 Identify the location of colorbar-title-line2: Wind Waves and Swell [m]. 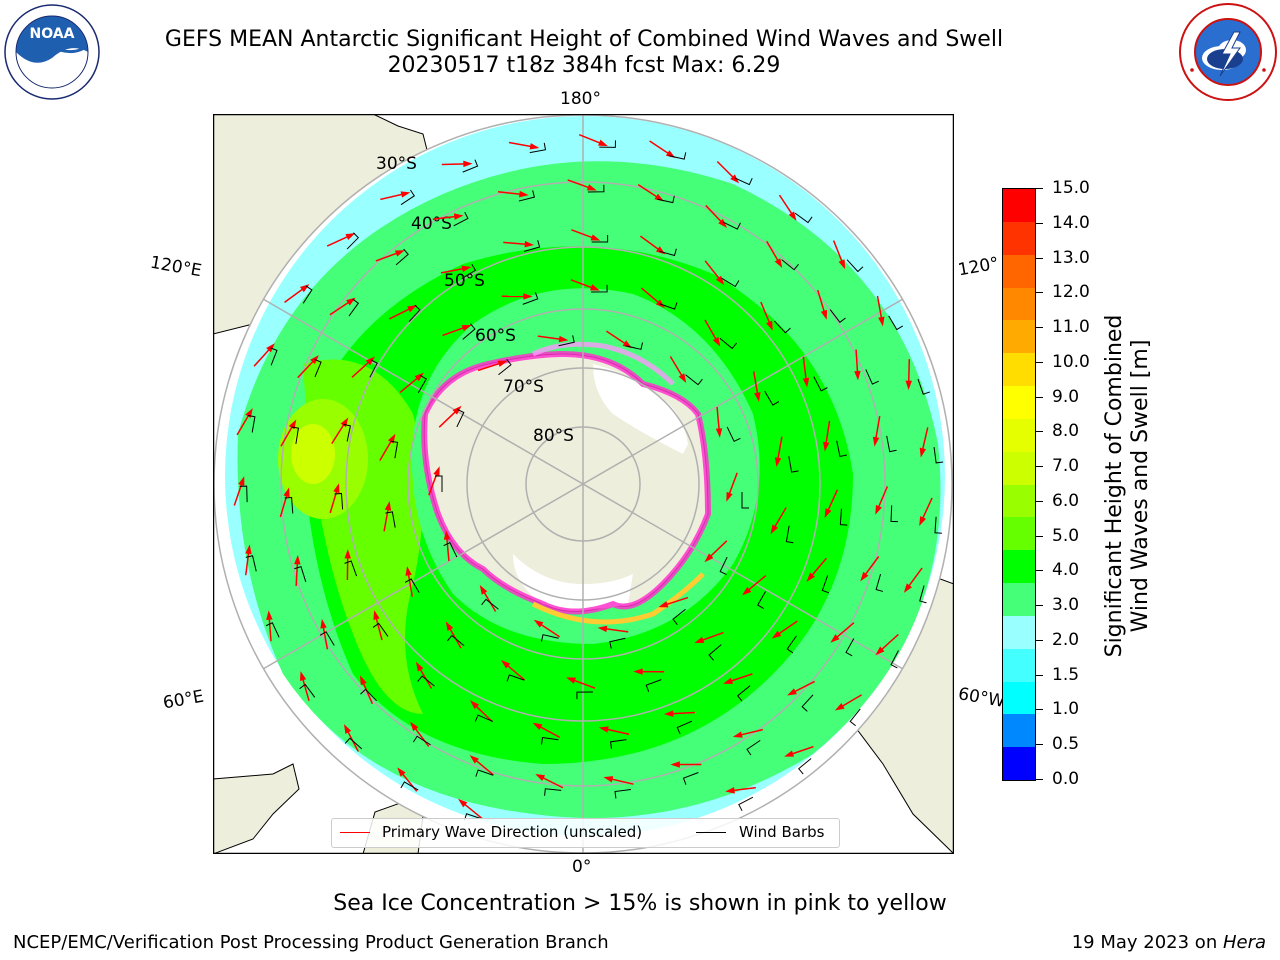
(1140, 486).